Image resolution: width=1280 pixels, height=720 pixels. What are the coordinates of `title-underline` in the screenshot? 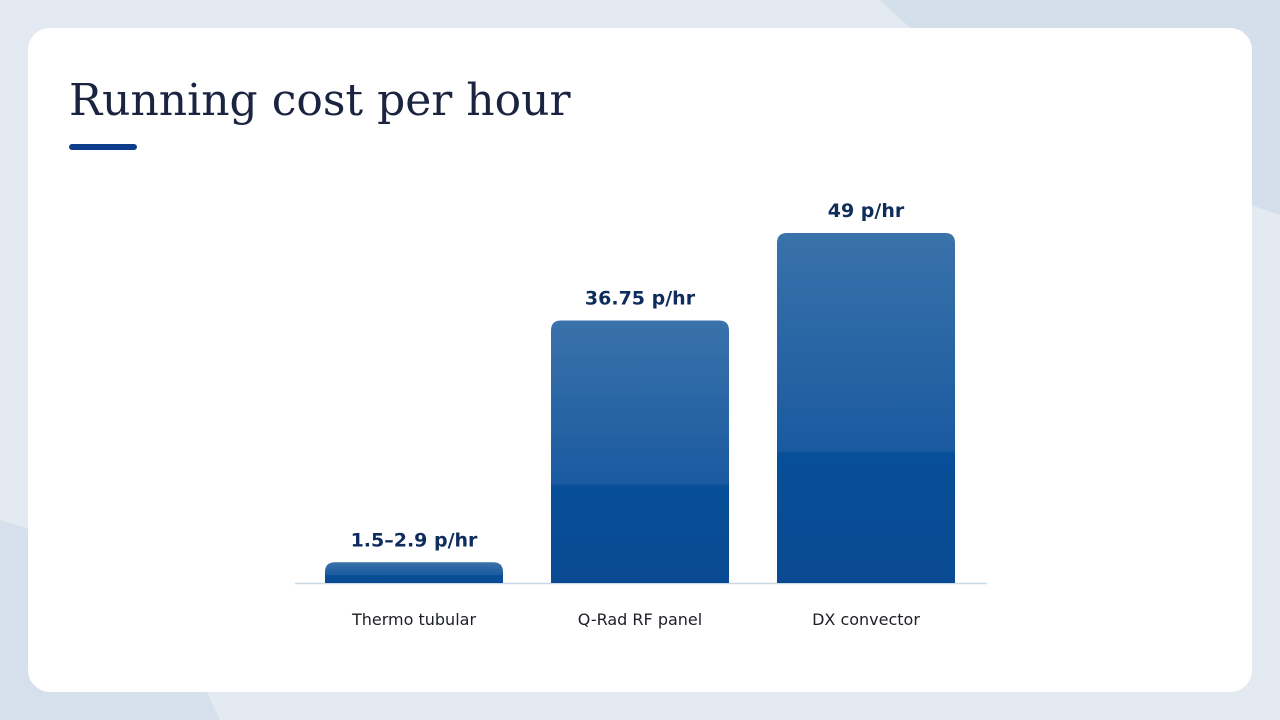 It's located at (103, 147).